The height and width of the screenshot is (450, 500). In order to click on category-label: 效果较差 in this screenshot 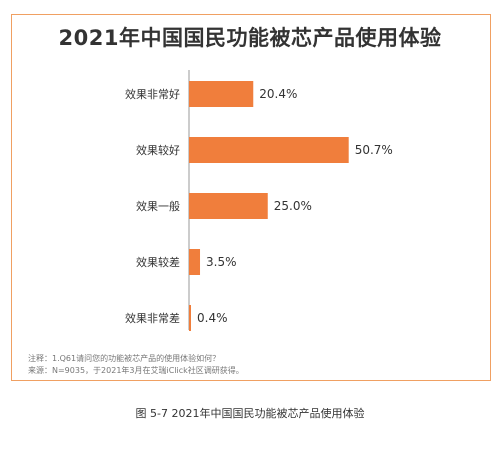, I will do `click(158, 262)`.